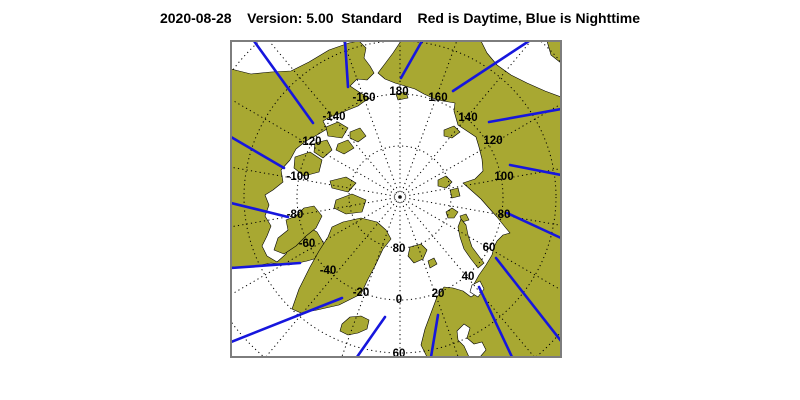 This screenshot has width=800, height=400. What do you see at coordinates (437, 98) in the screenshot?
I see `longitude-label: 160` at bounding box center [437, 98].